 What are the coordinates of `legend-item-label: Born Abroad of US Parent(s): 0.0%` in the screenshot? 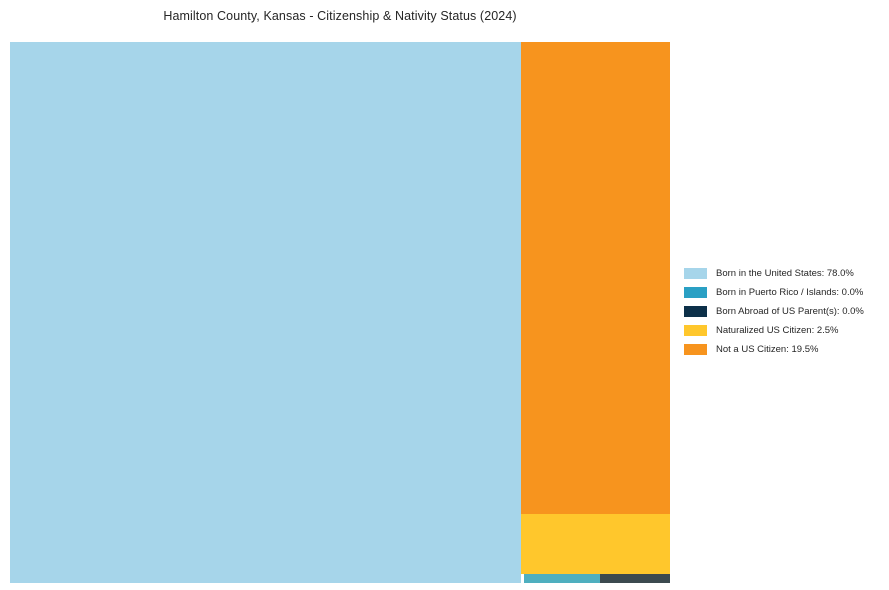 It's located at (790, 311).